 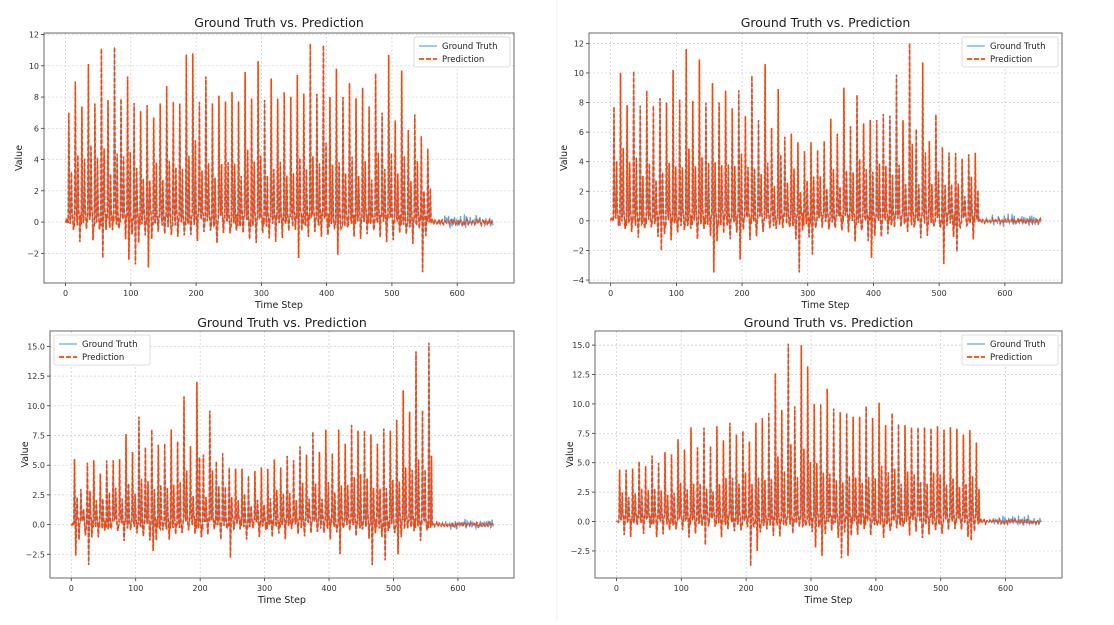 I want to click on y-tick-label: −4, so click(x=578, y=280).